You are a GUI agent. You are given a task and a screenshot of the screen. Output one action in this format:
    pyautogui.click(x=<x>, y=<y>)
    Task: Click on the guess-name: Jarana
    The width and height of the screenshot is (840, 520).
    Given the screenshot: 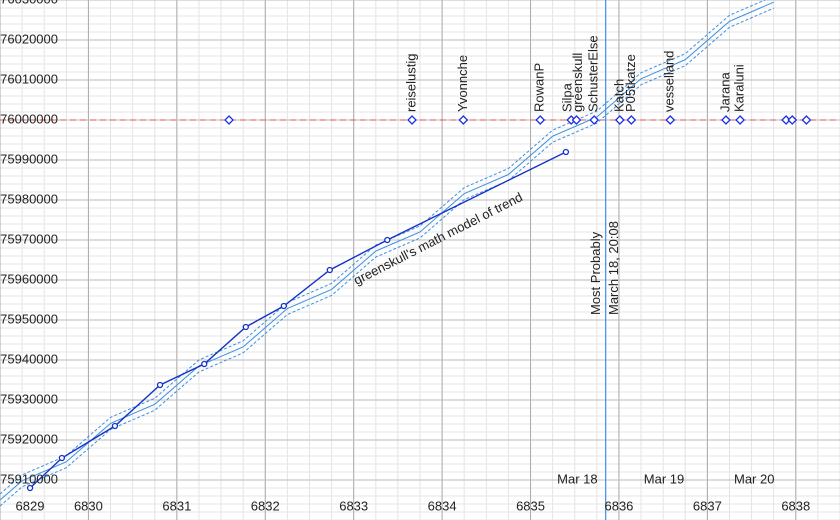 What is the action you would take?
    pyautogui.click(x=724, y=91)
    